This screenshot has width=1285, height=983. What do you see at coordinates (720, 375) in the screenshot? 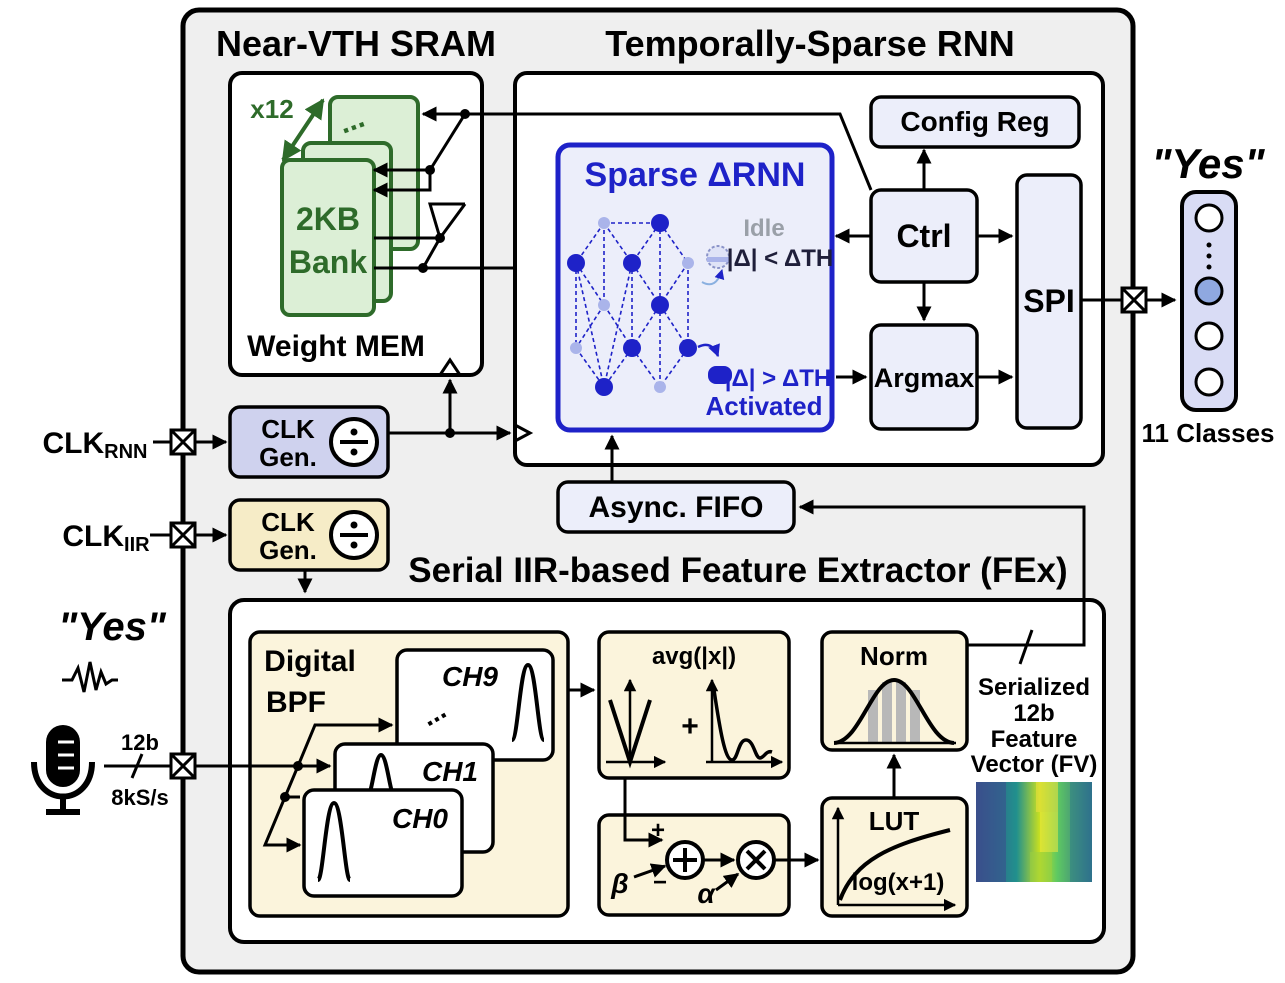
I see `activated-node-icon` at bounding box center [720, 375].